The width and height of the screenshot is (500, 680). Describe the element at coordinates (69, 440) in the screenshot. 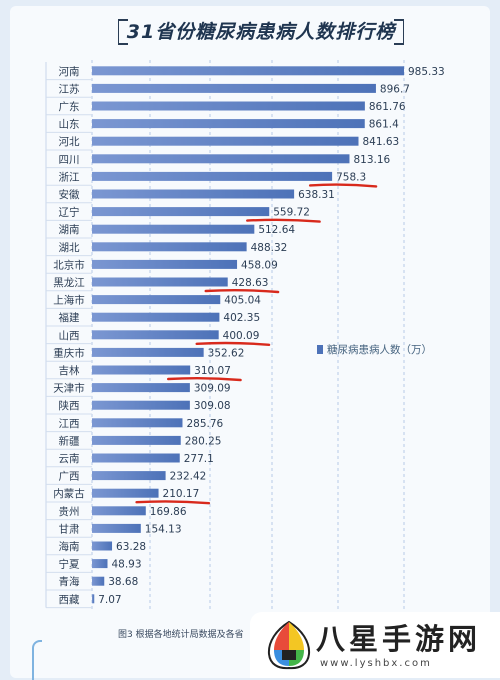

I see `category-label: 新疆` at that location.